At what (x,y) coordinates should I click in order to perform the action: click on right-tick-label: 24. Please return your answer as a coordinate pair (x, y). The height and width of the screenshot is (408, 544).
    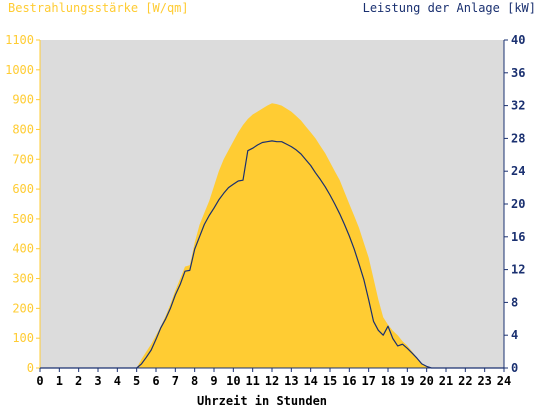
    Looking at the image, I should click on (518, 171).